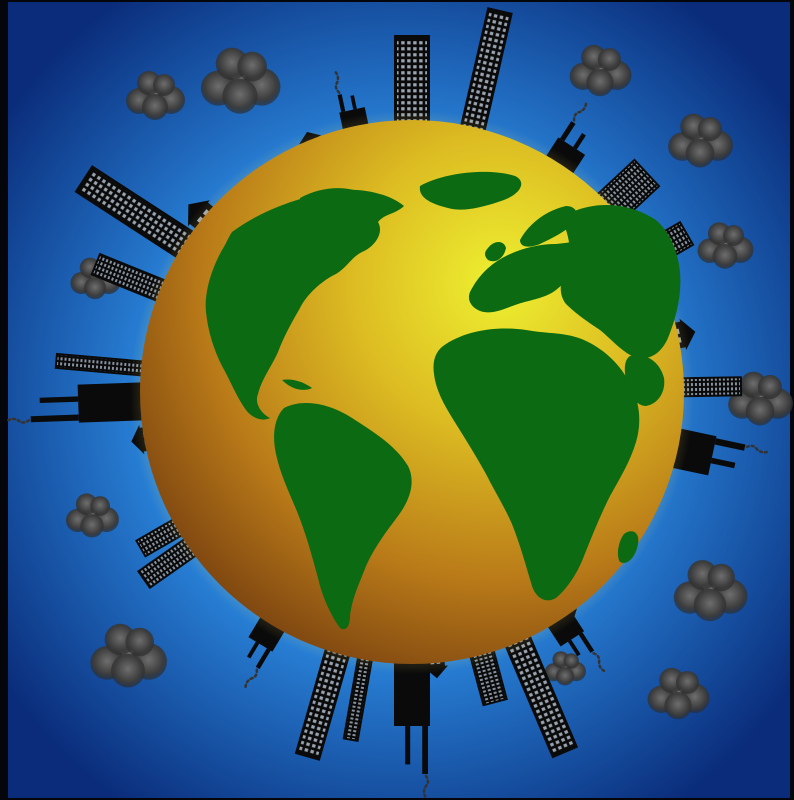 This screenshot has height=800, width=794. What do you see at coordinates (644, 380) in the screenshot?
I see `arabia-shape` at bounding box center [644, 380].